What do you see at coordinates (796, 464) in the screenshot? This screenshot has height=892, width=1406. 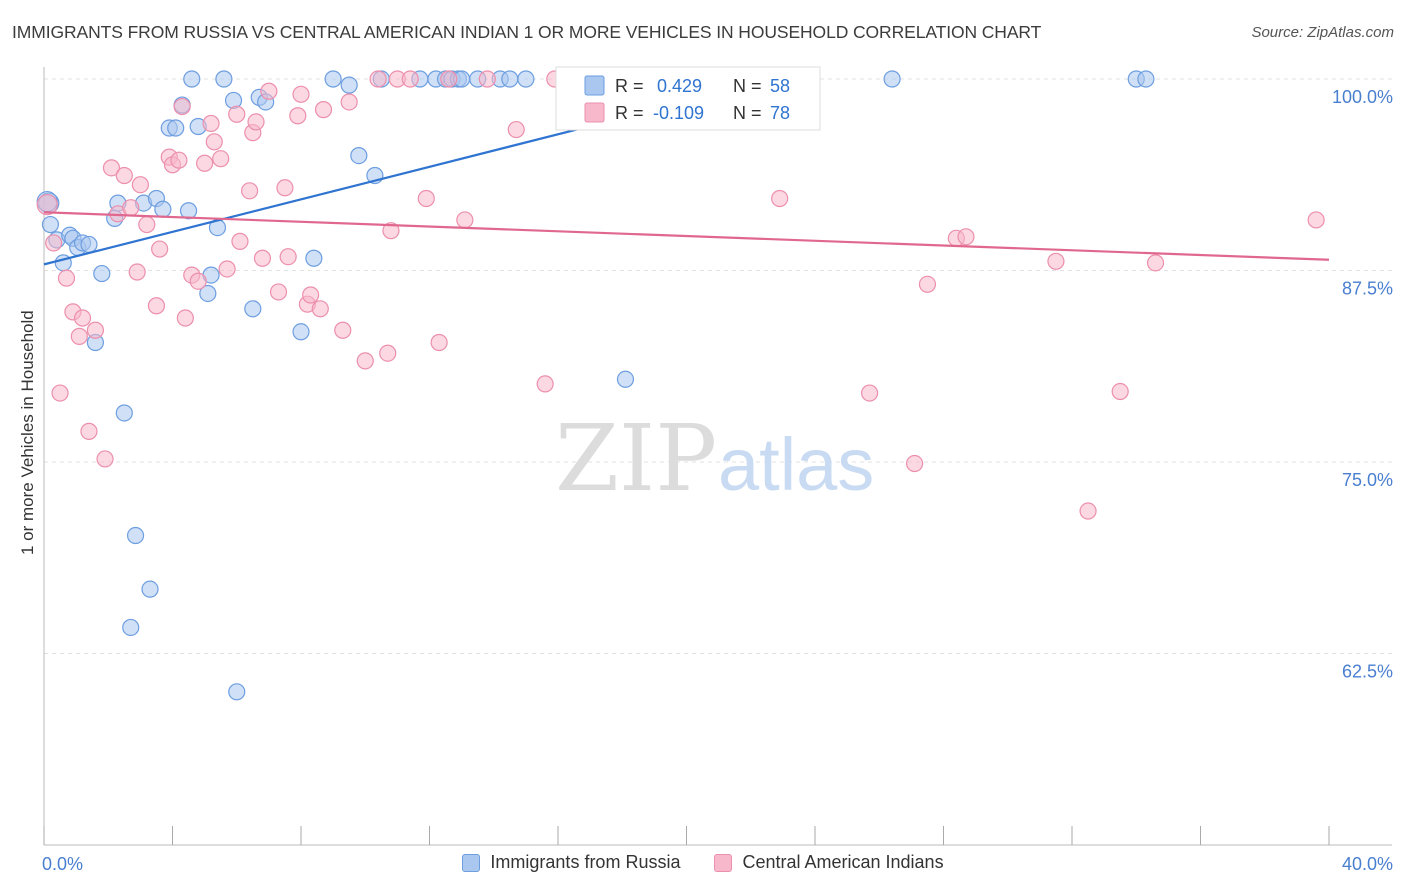 I see `watermark-atlas: atlas` at bounding box center [796, 464].